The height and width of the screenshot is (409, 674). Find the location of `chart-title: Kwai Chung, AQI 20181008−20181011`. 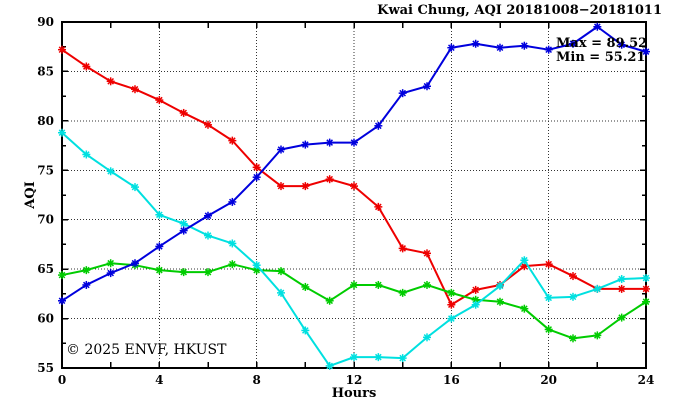

chart-title: Kwai Chung, AQI 20181008−20181011 is located at coordinates (519, 10).